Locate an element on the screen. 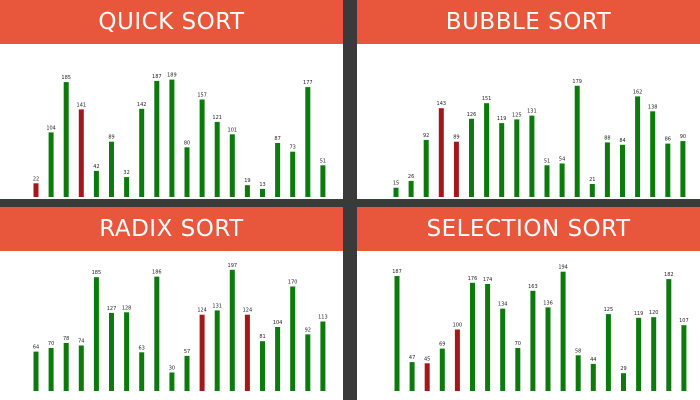  bubble-sort-bar-label-15: 88 is located at coordinates (607, 138).